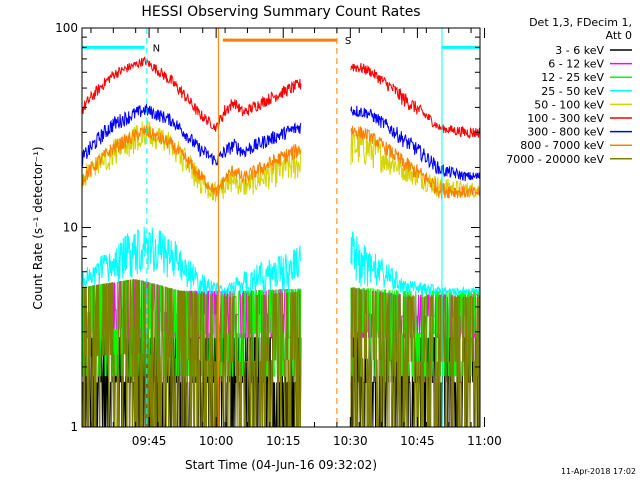 This screenshot has height=480, width=640. What do you see at coordinates (66, 28) in the screenshot?
I see `y-tick-label-2: 100` at bounding box center [66, 28].